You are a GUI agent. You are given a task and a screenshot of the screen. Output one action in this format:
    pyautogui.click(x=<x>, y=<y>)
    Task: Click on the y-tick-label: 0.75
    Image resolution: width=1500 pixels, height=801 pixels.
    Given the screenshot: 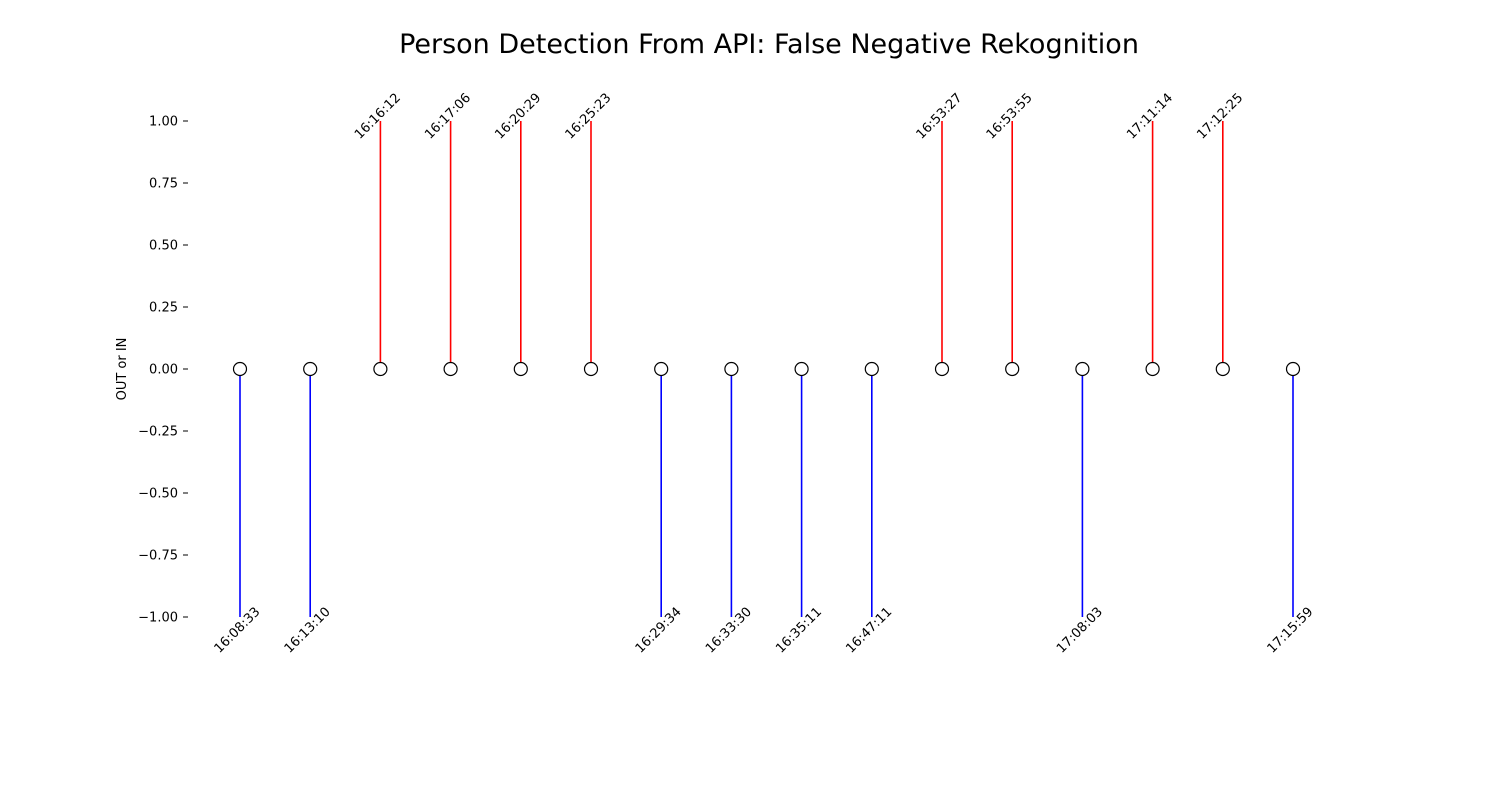 What is the action you would take?
    pyautogui.click(x=163, y=184)
    